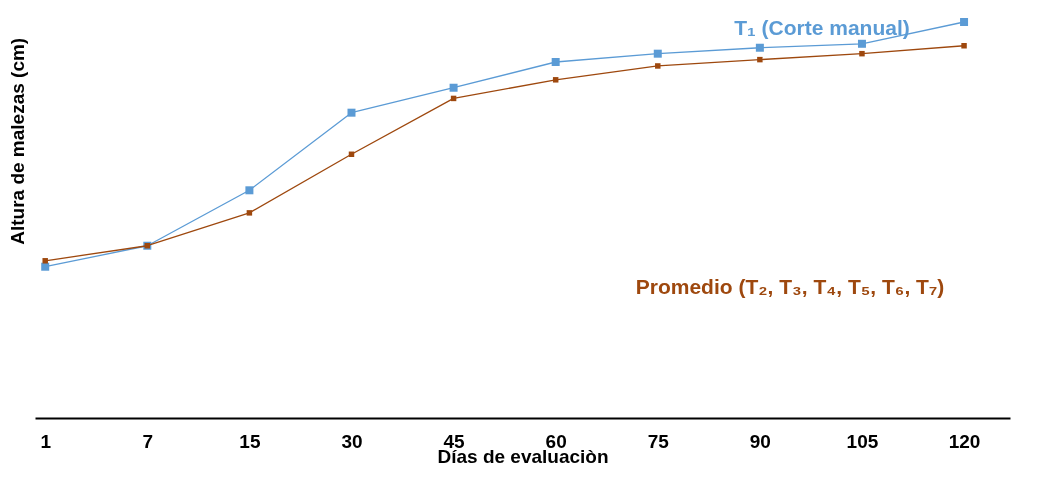 The height and width of the screenshot is (488, 1040). I want to click on x-tick-label: 1, so click(46, 441).